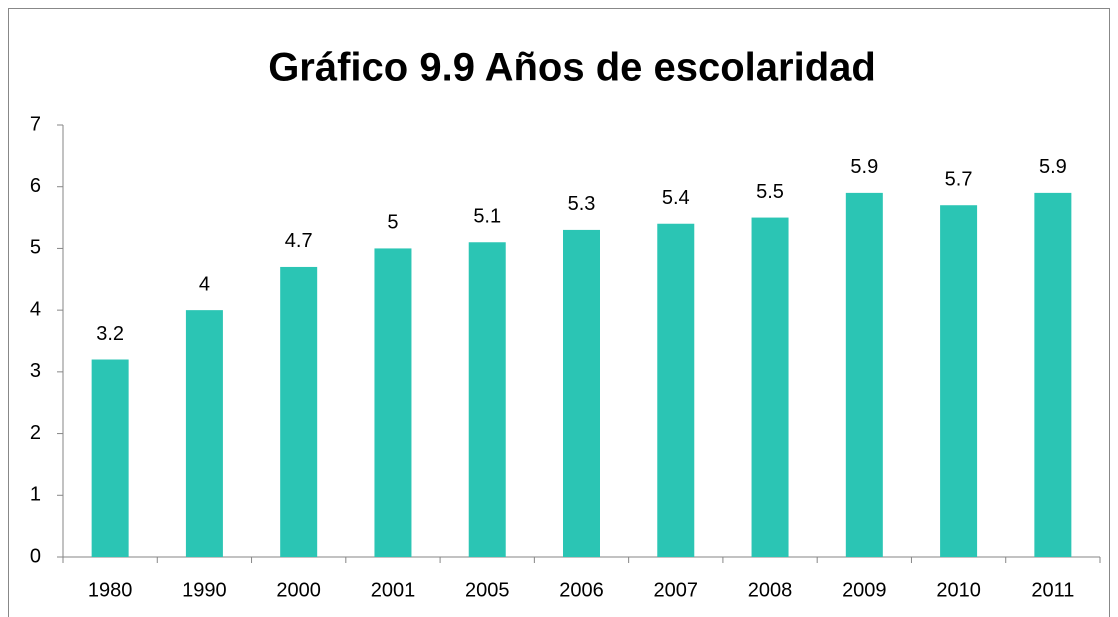  I want to click on x-tick-label: 1990, so click(204, 590).